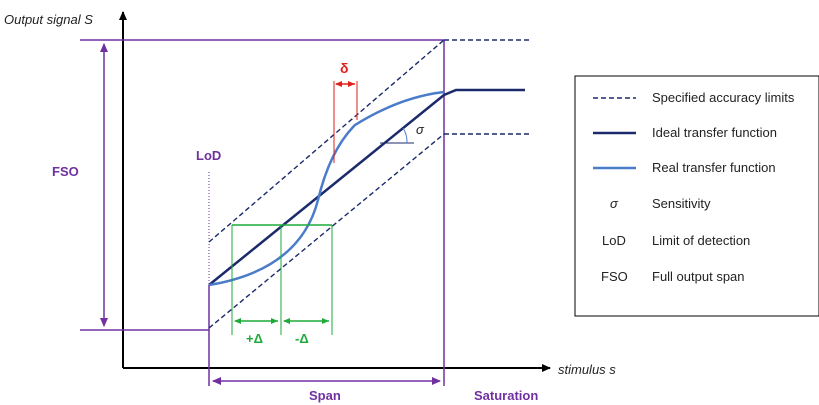 This screenshot has height=405, width=819. Describe the element at coordinates (344, 68) in the screenshot. I see `delta-label: δ` at that location.